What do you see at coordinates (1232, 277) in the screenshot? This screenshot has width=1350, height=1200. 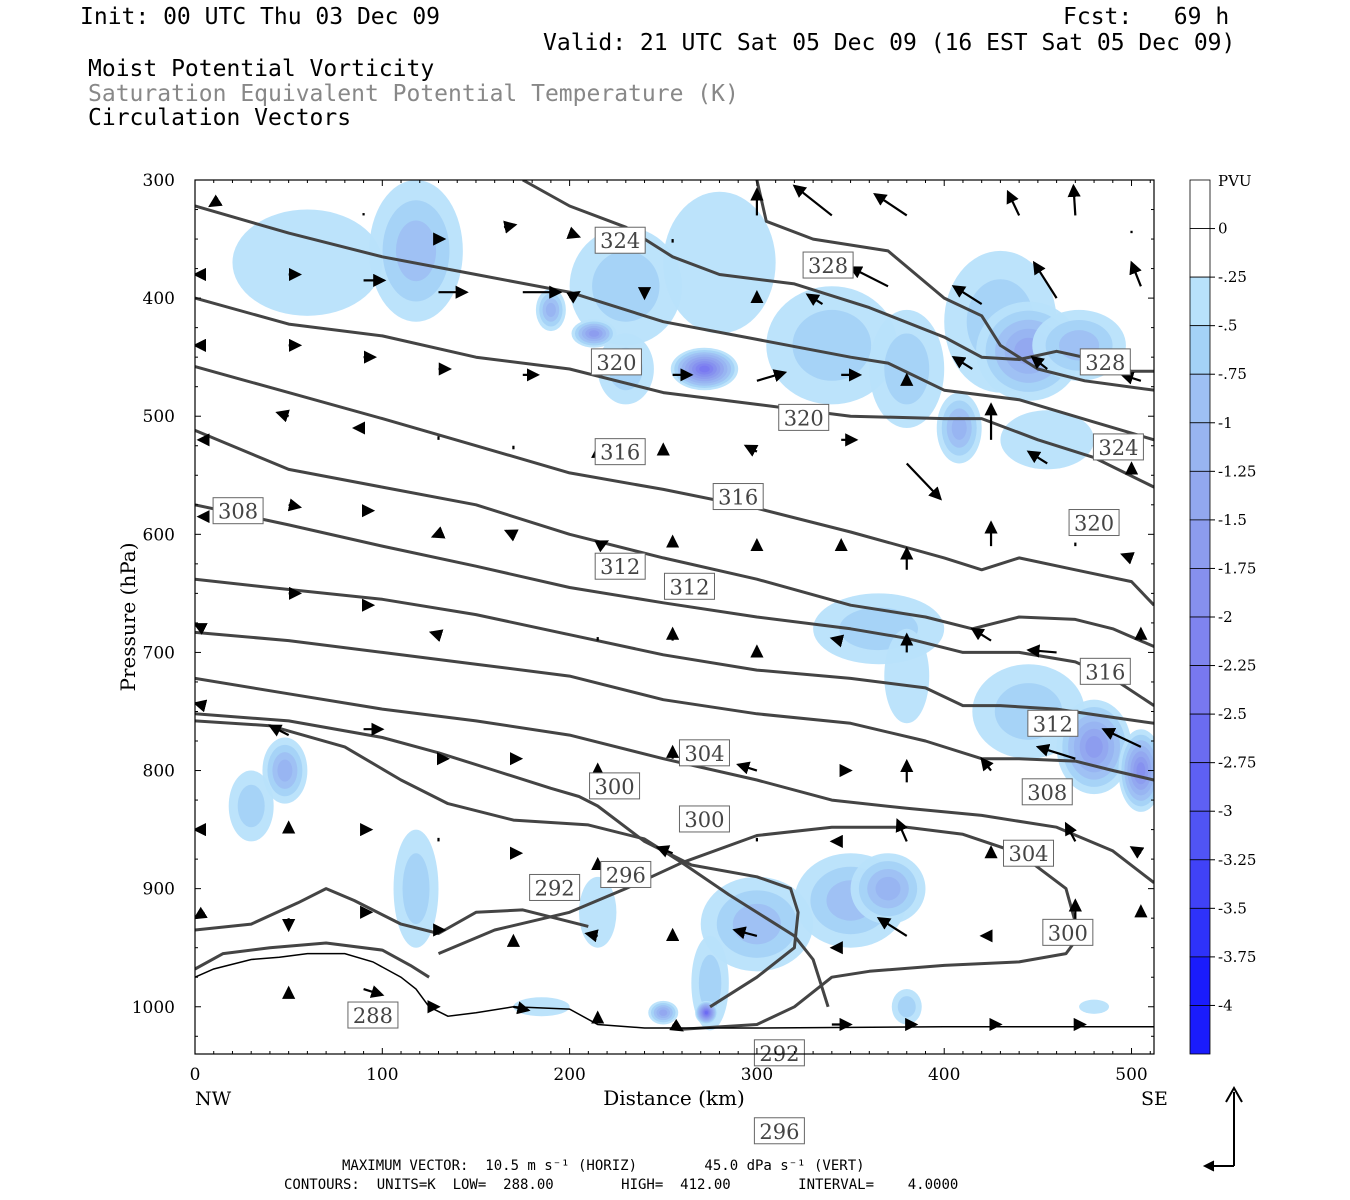 I see `colorbar-label: -.25` at bounding box center [1232, 277].